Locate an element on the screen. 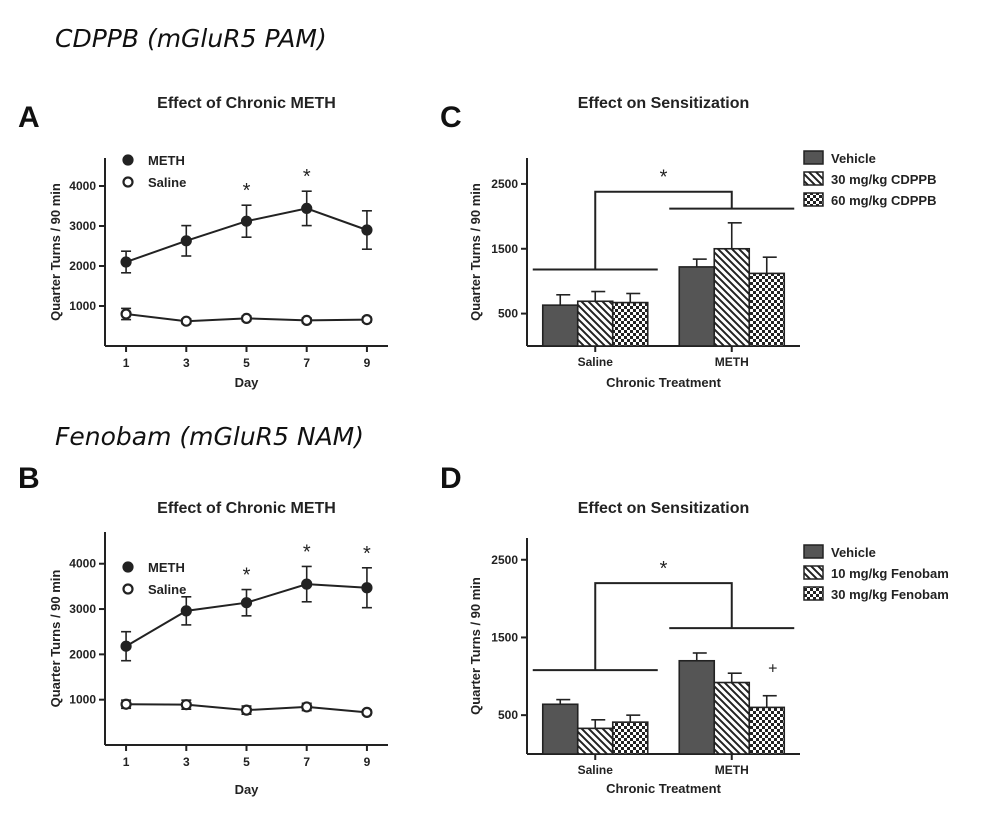 The height and width of the screenshot is (824, 1000). legend-label: 60 mg/kg CDPPB is located at coordinates (883, 200).